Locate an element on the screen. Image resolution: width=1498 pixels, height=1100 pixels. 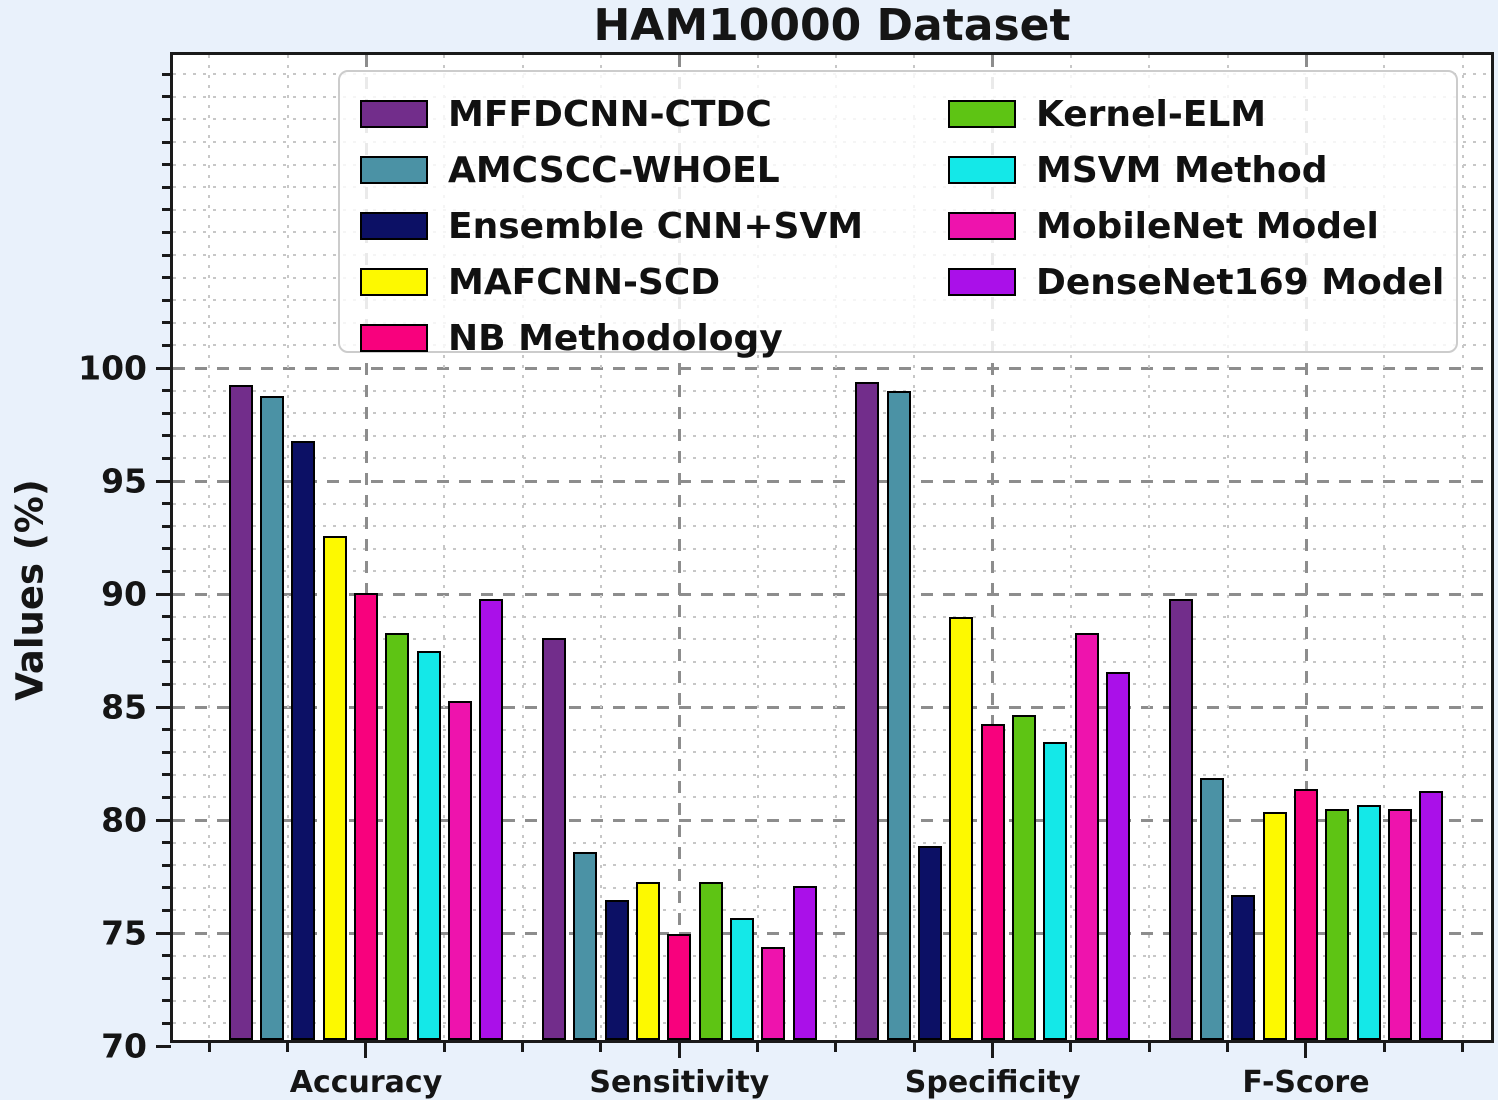
bar-ensemble-cnn-svm-sensitivity is located at coordinates (616, 969).